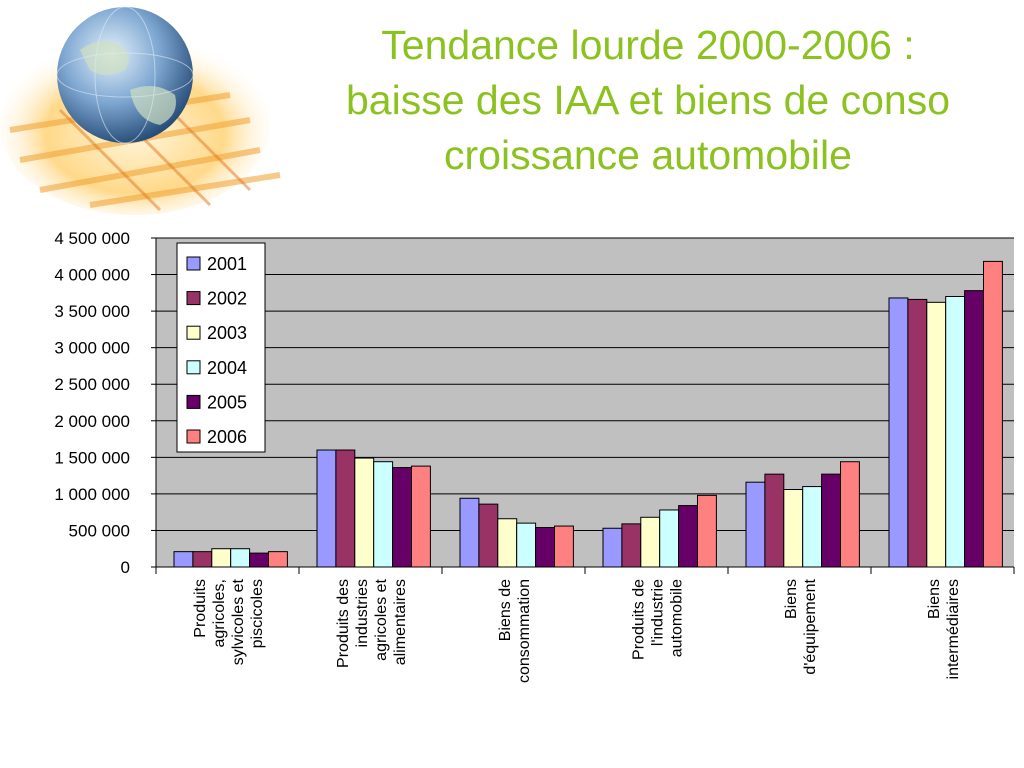  Describe the element at coordinates (362, 613) in the screenshot. I see `x-category-label-line: industries` at that location.